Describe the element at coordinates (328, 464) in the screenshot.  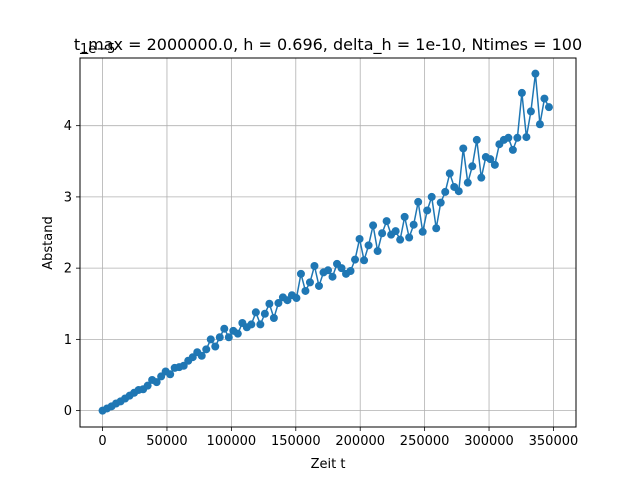
I see `x-axis-label: Zeit t` at that location.